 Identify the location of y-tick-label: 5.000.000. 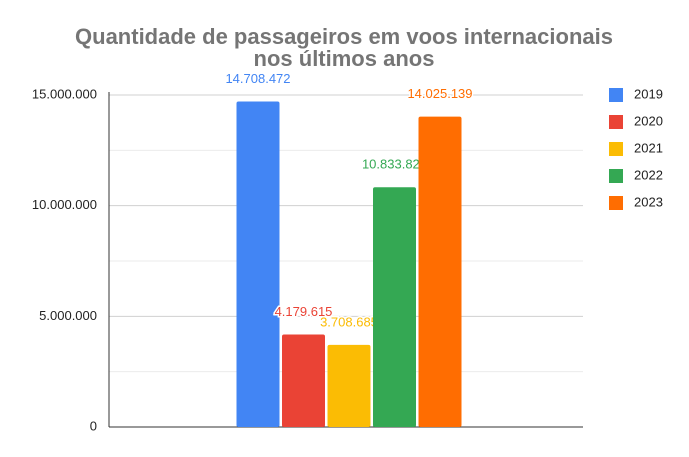
(68, 315).